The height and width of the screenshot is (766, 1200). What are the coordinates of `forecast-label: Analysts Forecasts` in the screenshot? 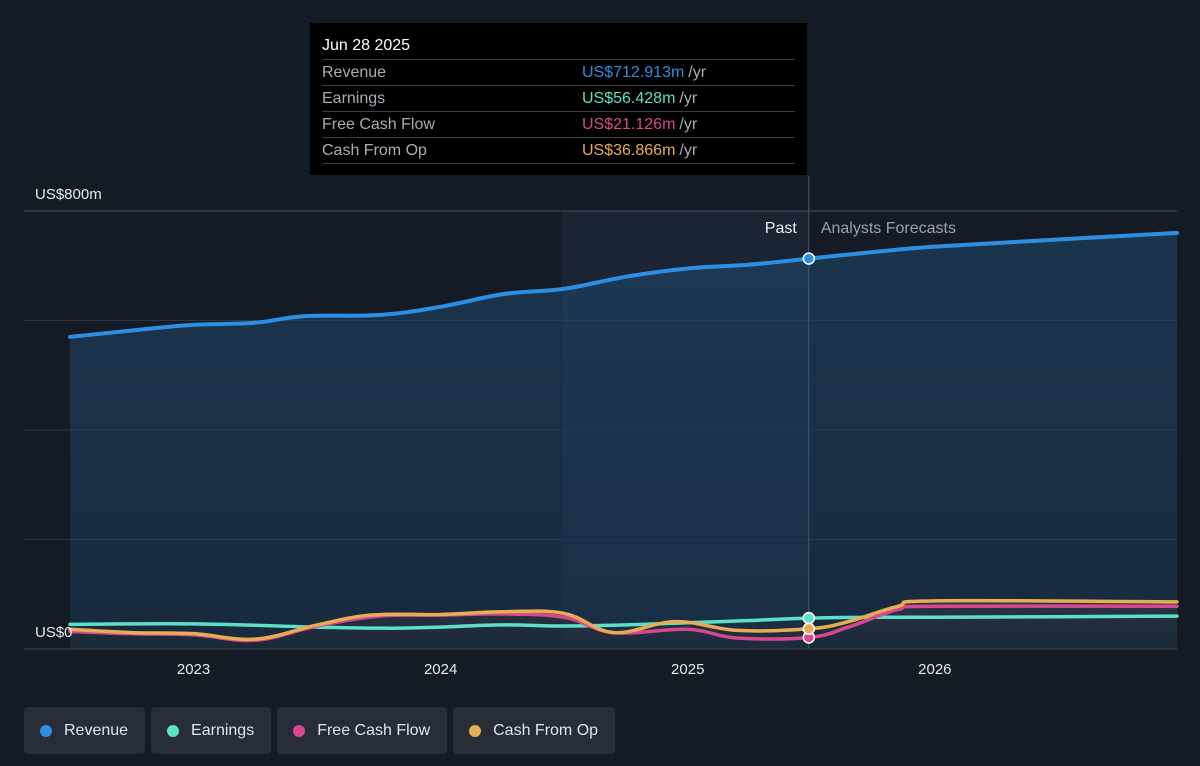 It's located at (888, 228).